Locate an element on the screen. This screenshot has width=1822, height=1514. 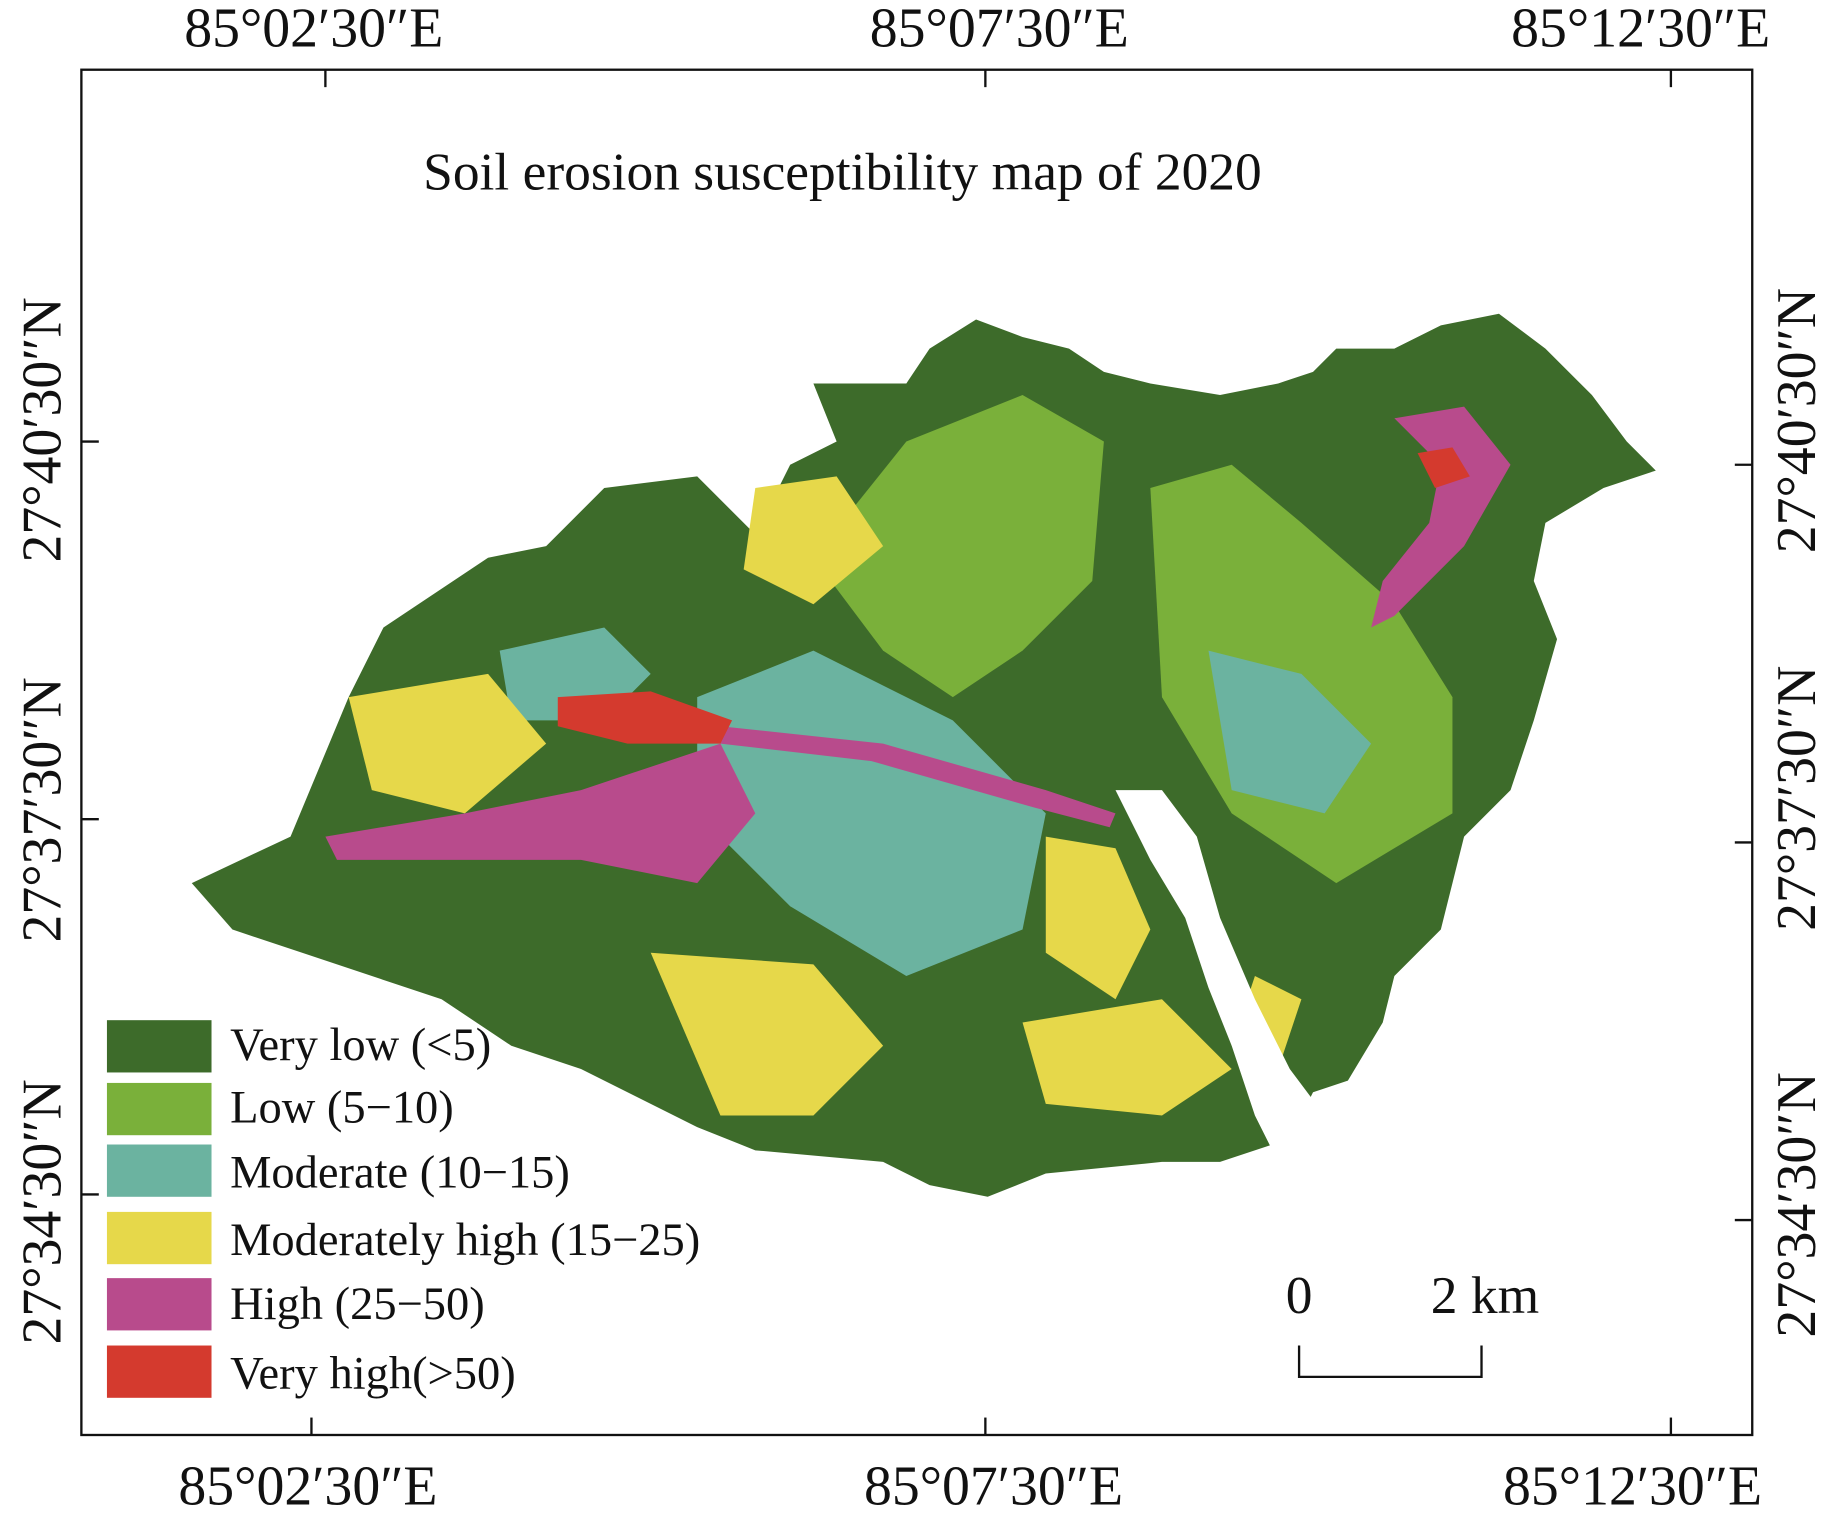
legend-label: Moderately high (15−25) is located at coordinates (465, 1240).